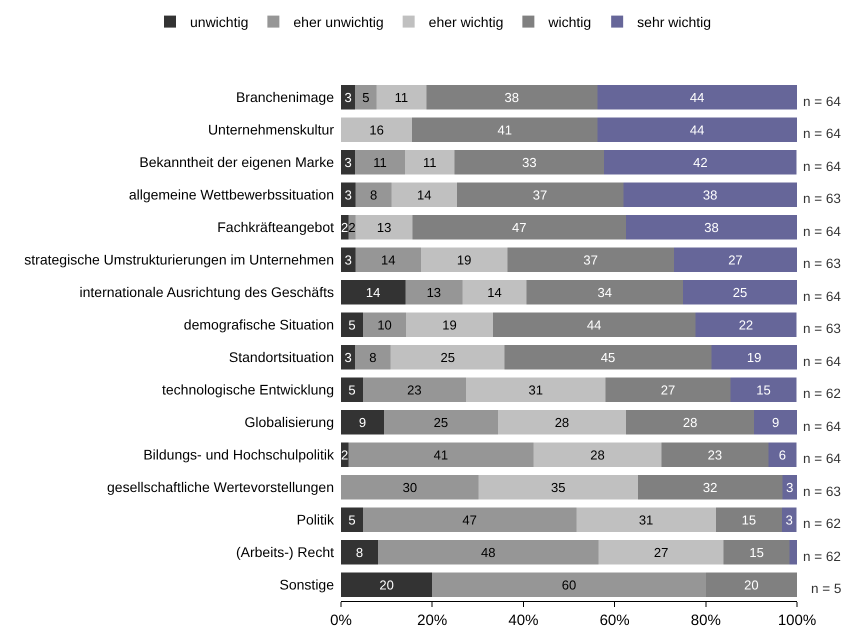 This screenshot has width=849, height=632. What do you see at coordinates (179, 260) in the screenshot?
I see `y-tick-label: strategische Umstrukturierungen im Unternehmen` at bounding box center [179, 260].